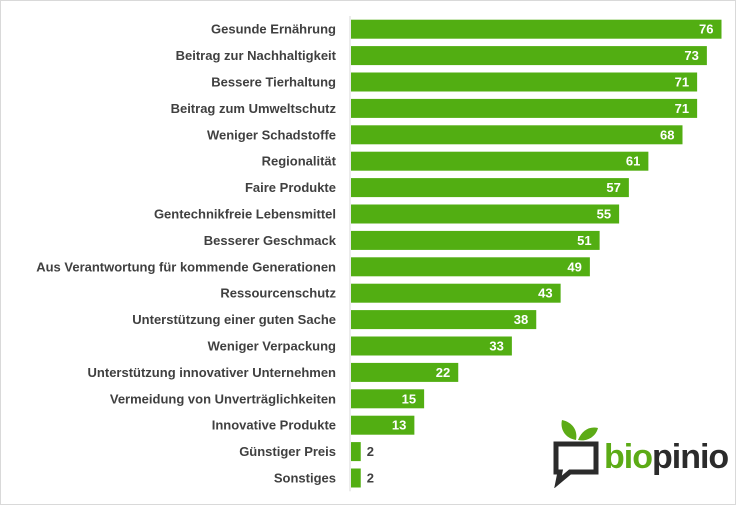 The height and width of the screenshot is (505, 736). Describe the element at coordinates (223, 398) in the screenshot. I see `category-label: Vermeidung von Unverträglichkeiten` at that location.